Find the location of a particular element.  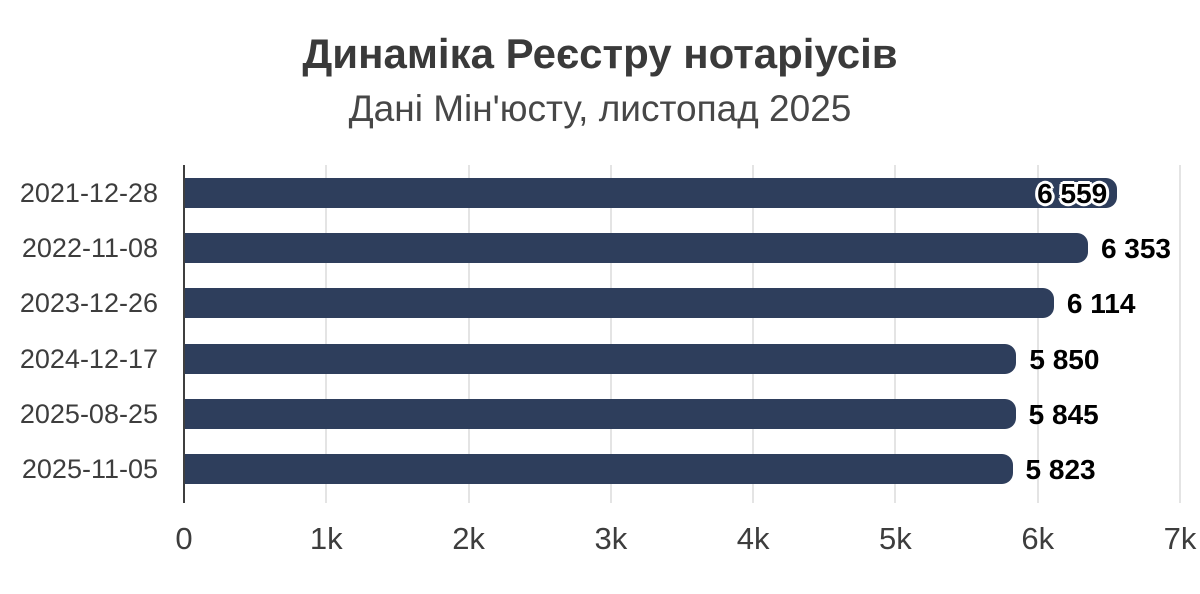

bar-value-label: 6 559 is located at coordinates (1072, 193).